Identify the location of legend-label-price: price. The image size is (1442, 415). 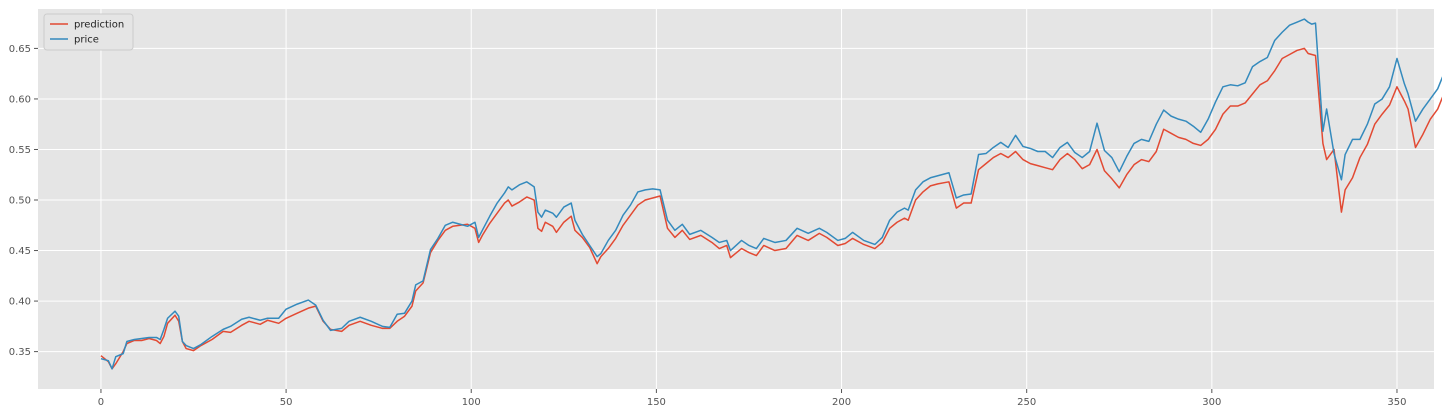
(86, 40).